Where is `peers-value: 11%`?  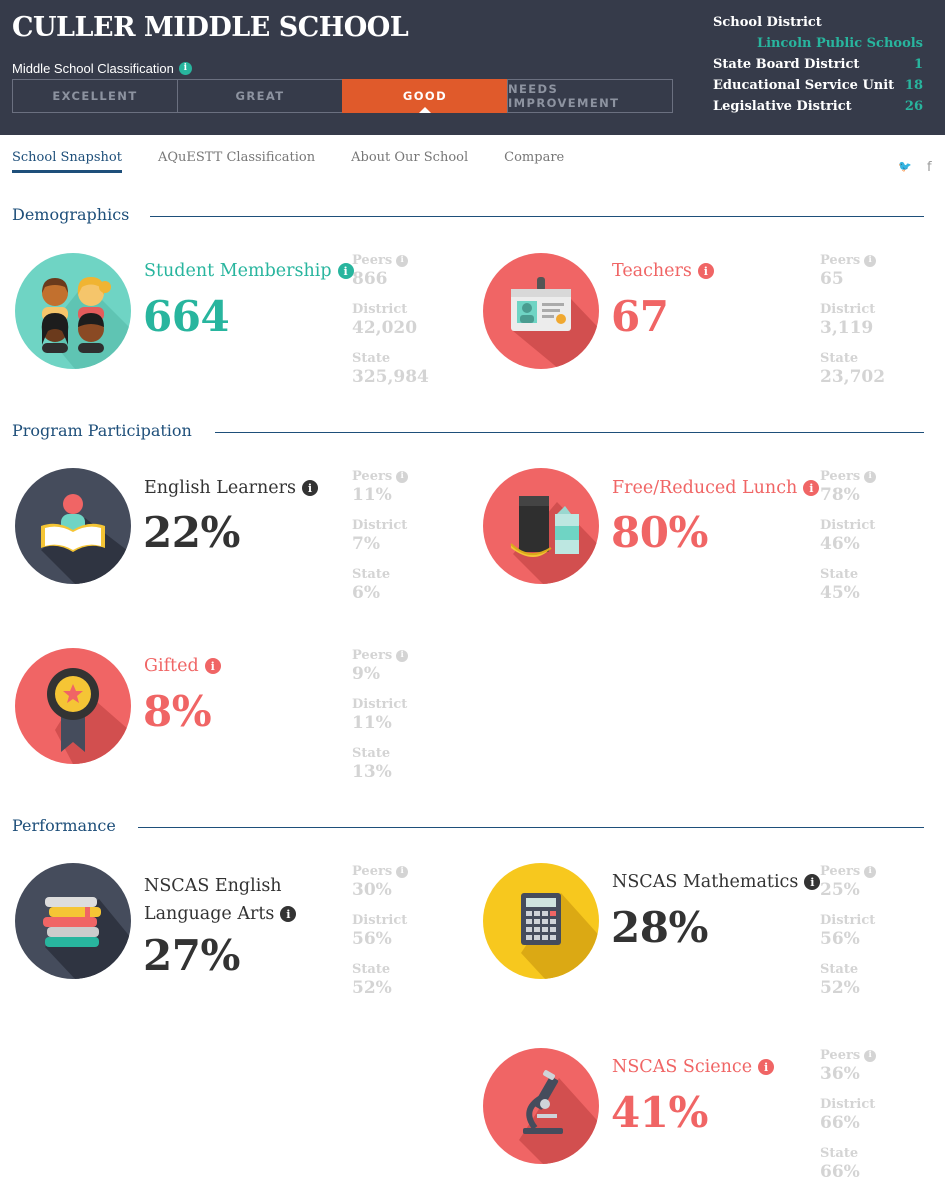 peers-value: 11% is located at coordinates (372, 495).